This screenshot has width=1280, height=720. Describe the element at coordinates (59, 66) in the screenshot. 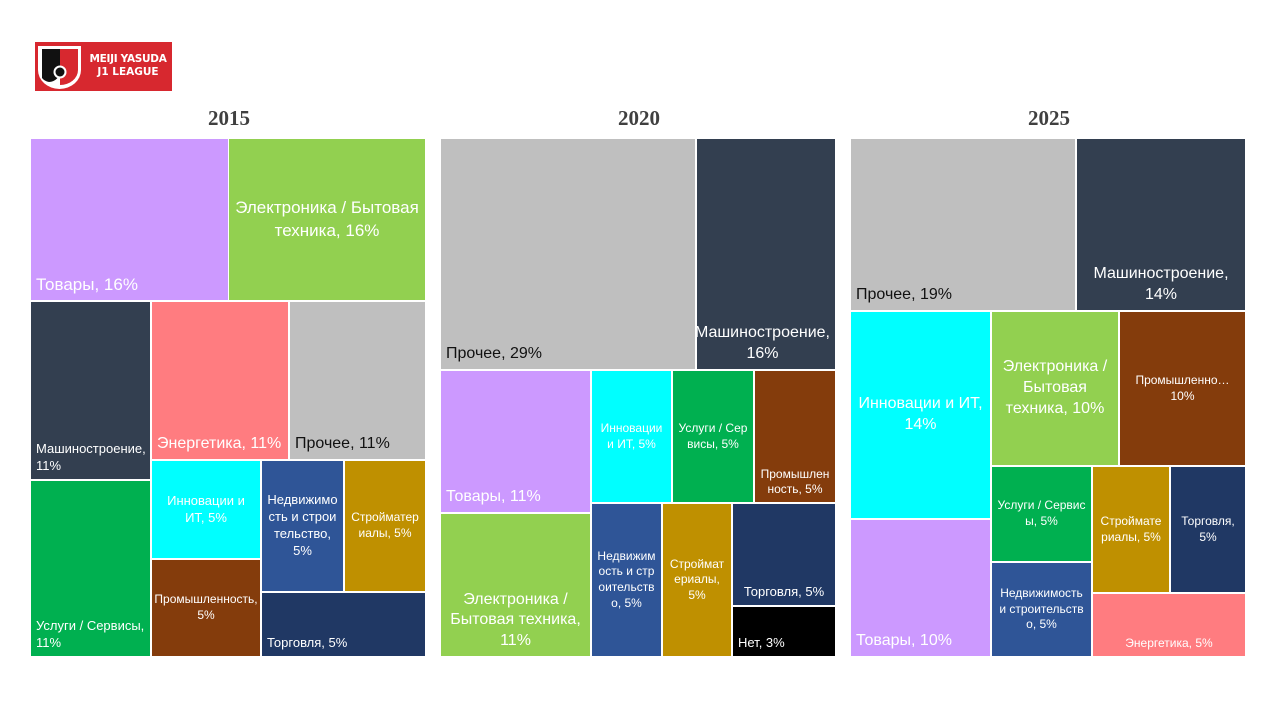

I see `j-league-emblem-icon` at that location.